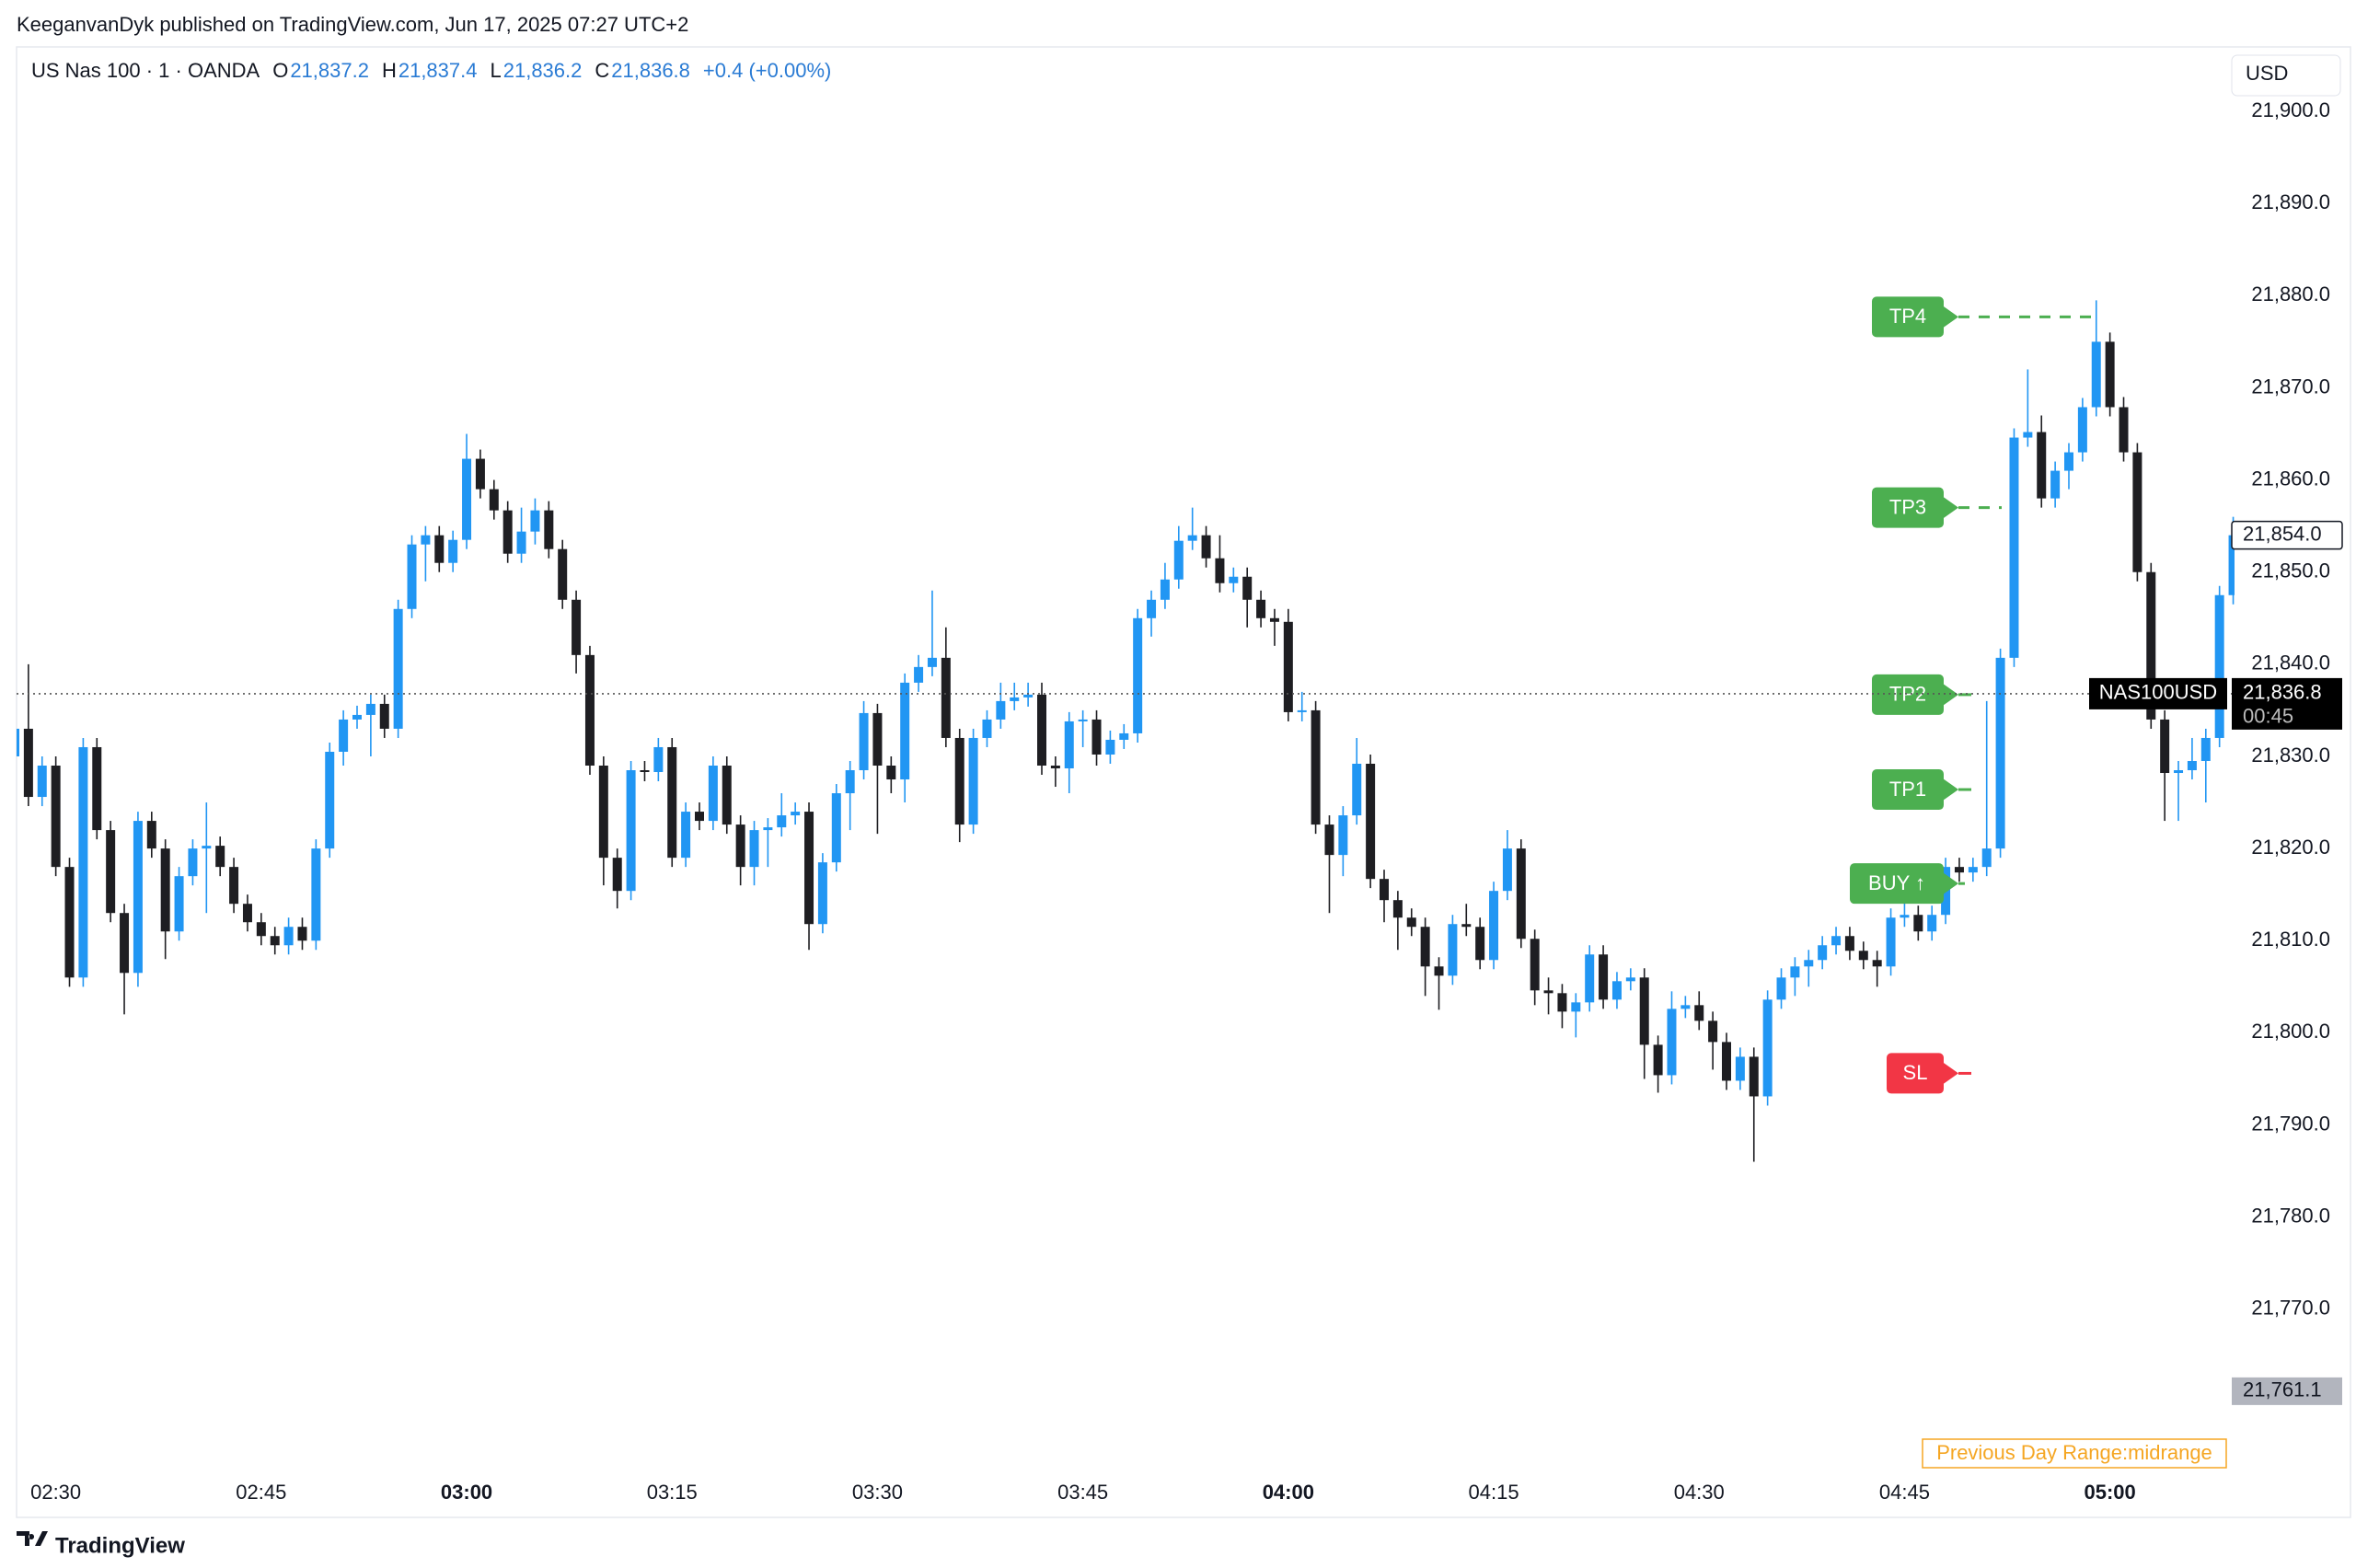 The width and height of the screenshot is (2356, 1568). I want to click on price-tag-label: 21,854.0, so click(2282, 533).